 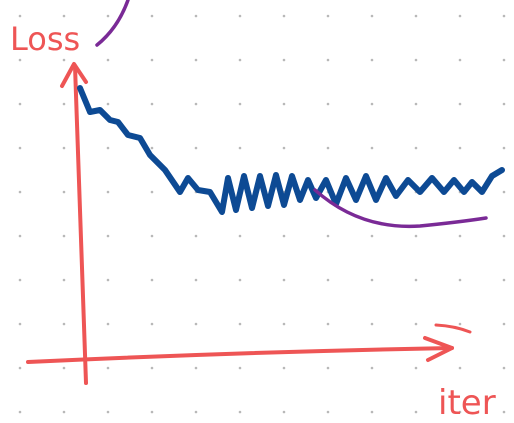 What do you see at coordinates (453, 328) in the screenshot?
I see `x-axis-mark` at bounding box center [453, 328].